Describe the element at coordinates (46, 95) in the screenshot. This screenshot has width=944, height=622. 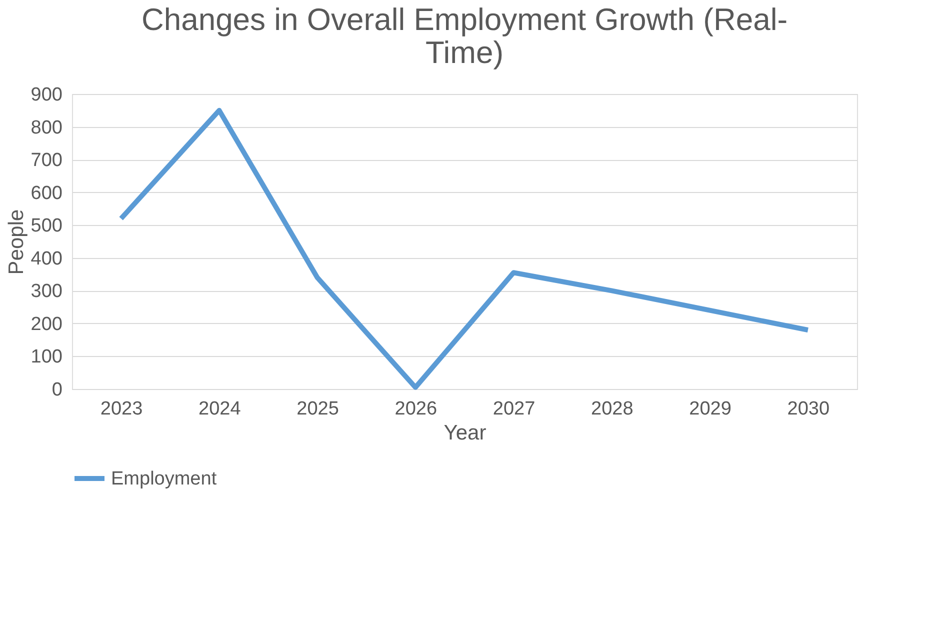
I see `y-tick-label: 900` at that location.